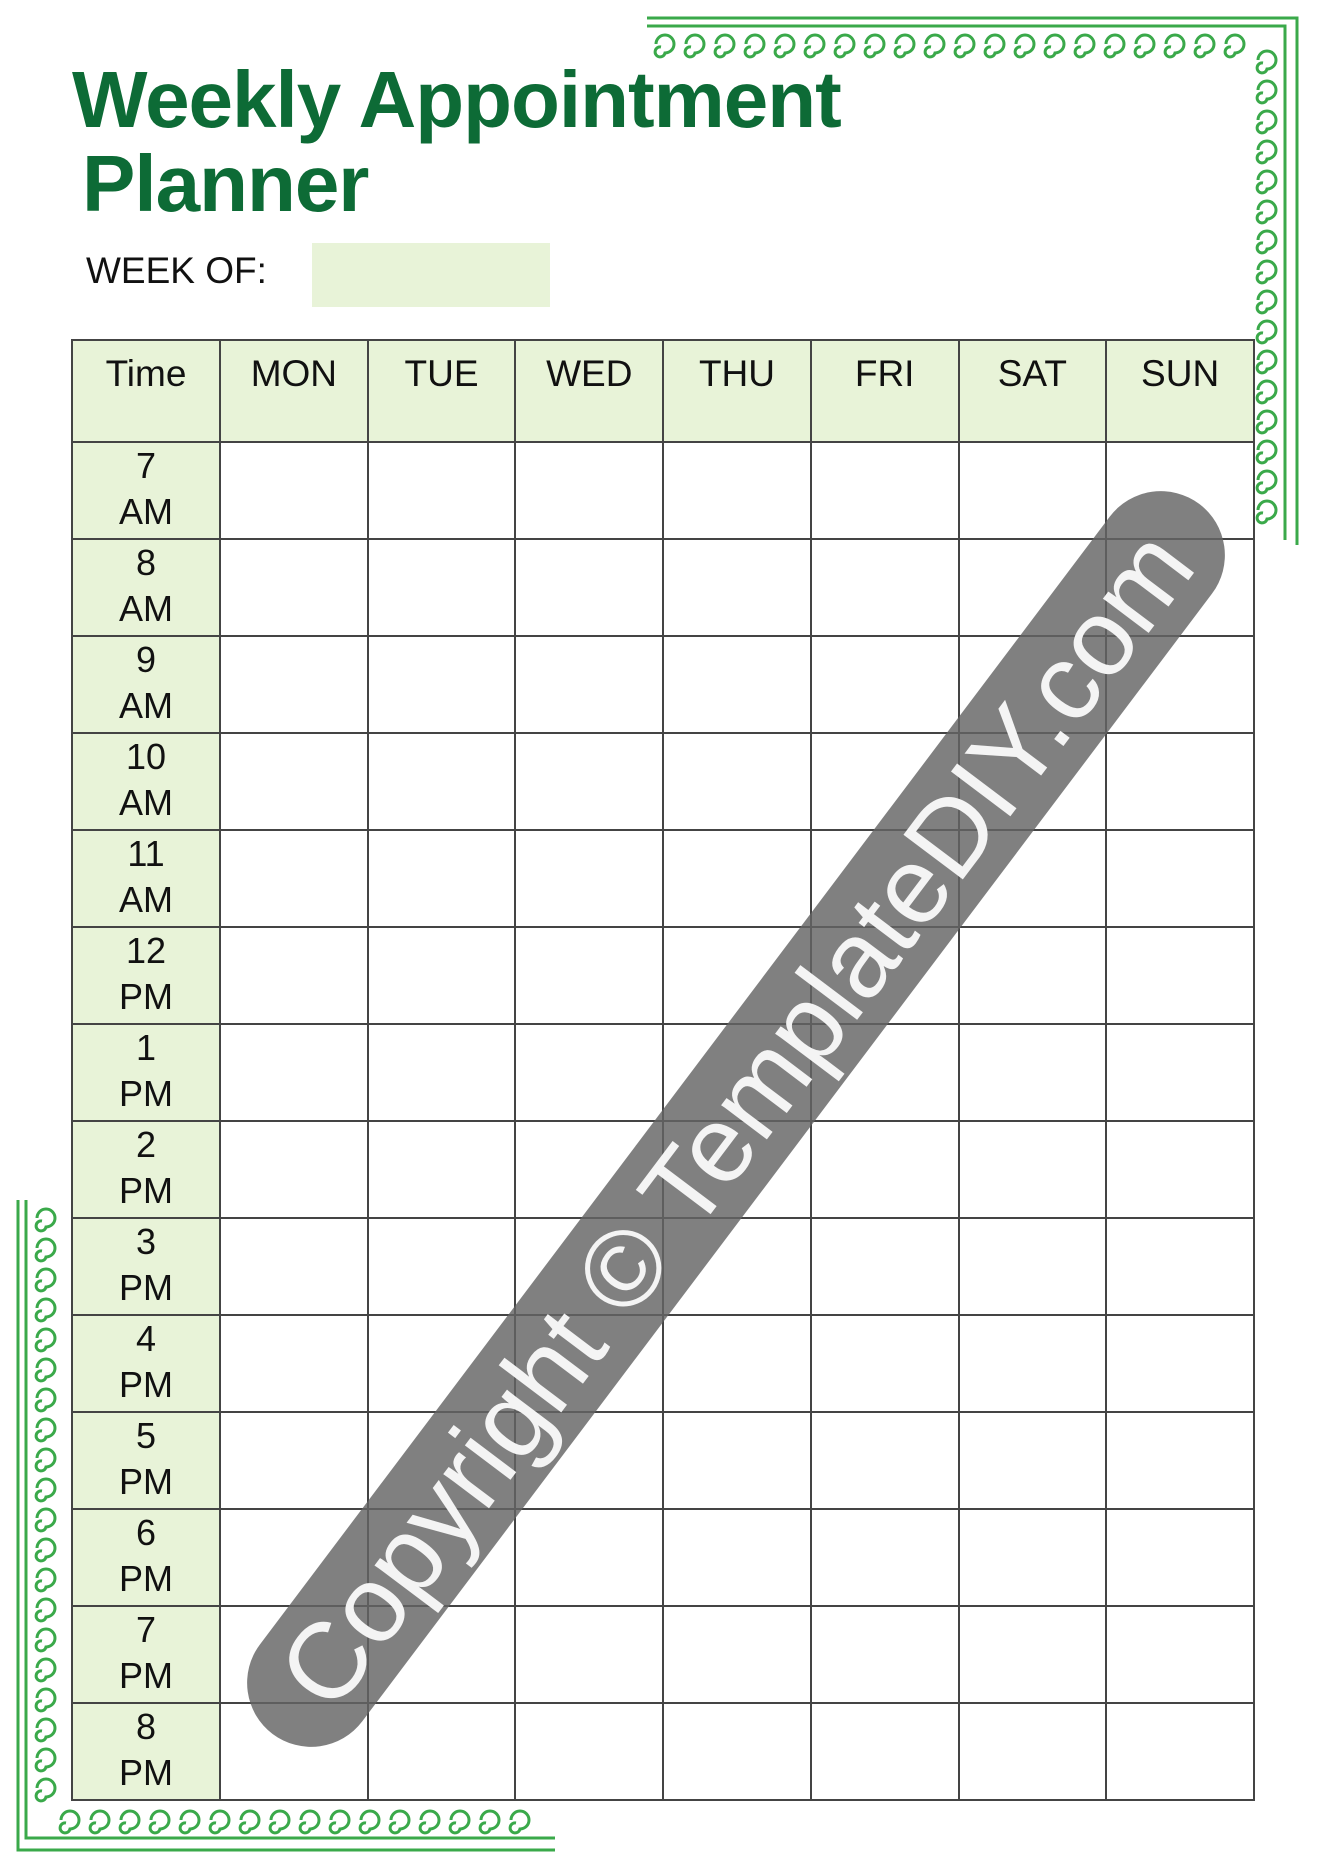 This screenshot has width=1320, height=1867. I want to click on time-label-part: 10, so click(146, 756).